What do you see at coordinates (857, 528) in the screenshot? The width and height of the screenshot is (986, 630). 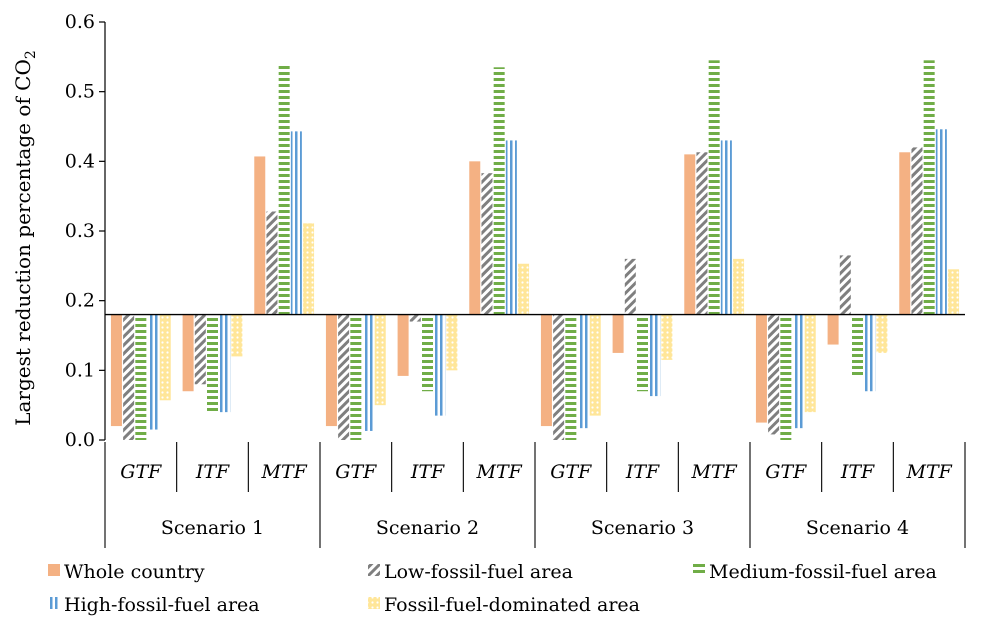 I see `scenario-label: Scenario 4` at bounding box center [857, 528].